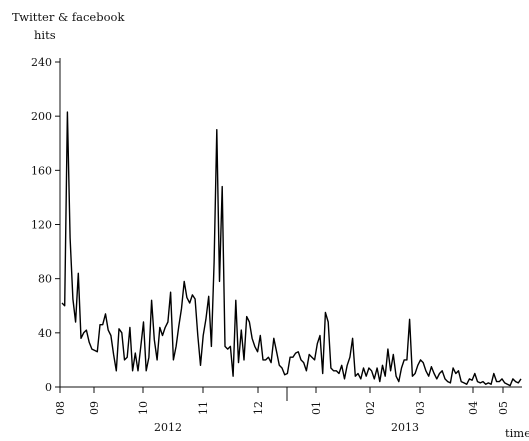 This screenshot has height=441, width=529. I want to click on x-tick-label: 05, so click(503, 408).